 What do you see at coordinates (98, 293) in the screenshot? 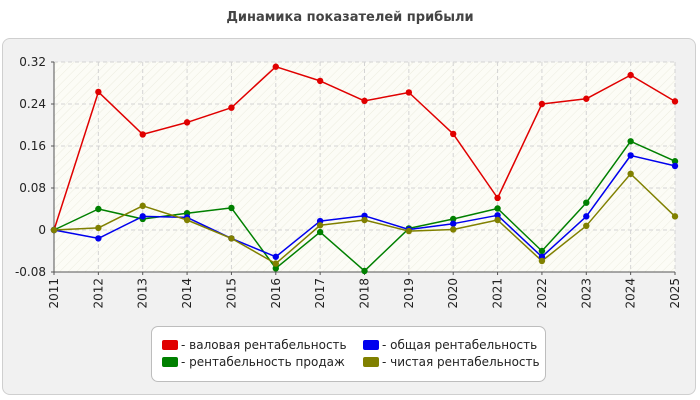
I see `x-tick-label: 2012` at bounding box center [98, 293].